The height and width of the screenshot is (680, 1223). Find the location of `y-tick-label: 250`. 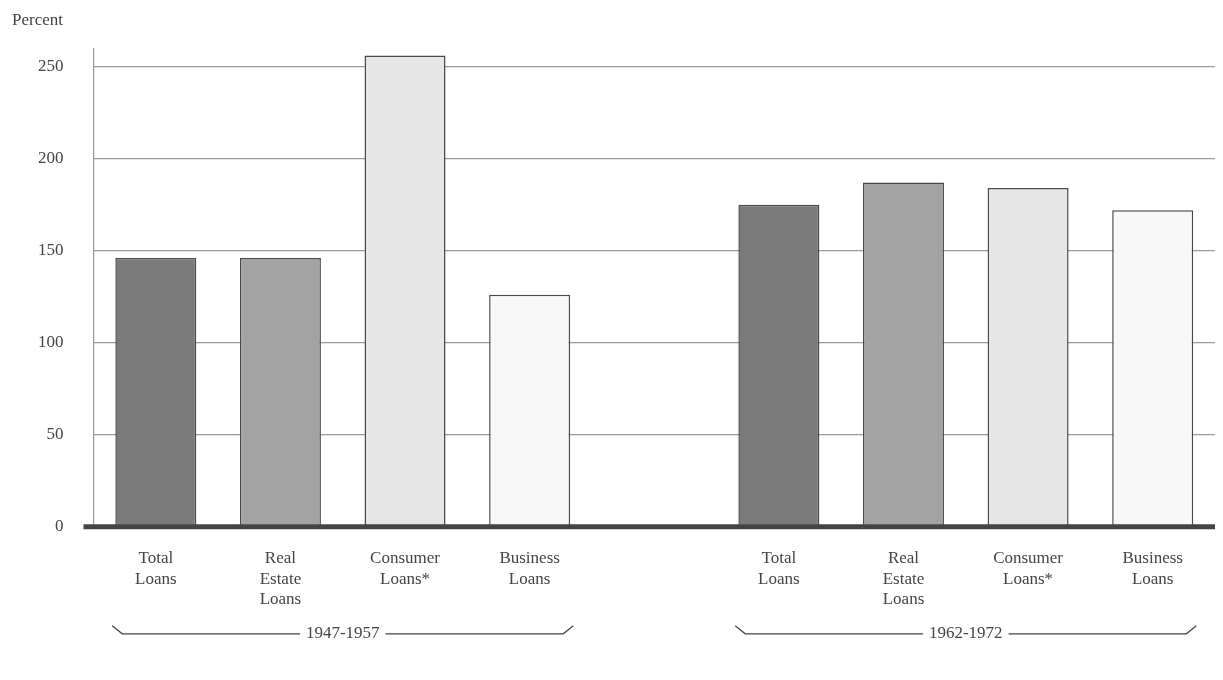

y-tick-label: 250 is located at coordinates (51, 66).